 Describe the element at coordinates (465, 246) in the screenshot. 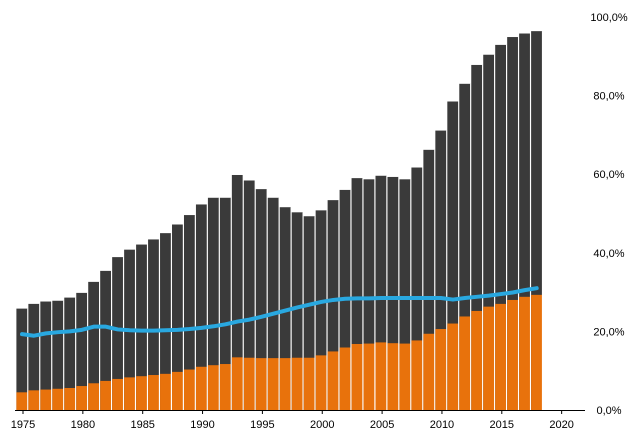

I see `total-bar-2012` at that location.